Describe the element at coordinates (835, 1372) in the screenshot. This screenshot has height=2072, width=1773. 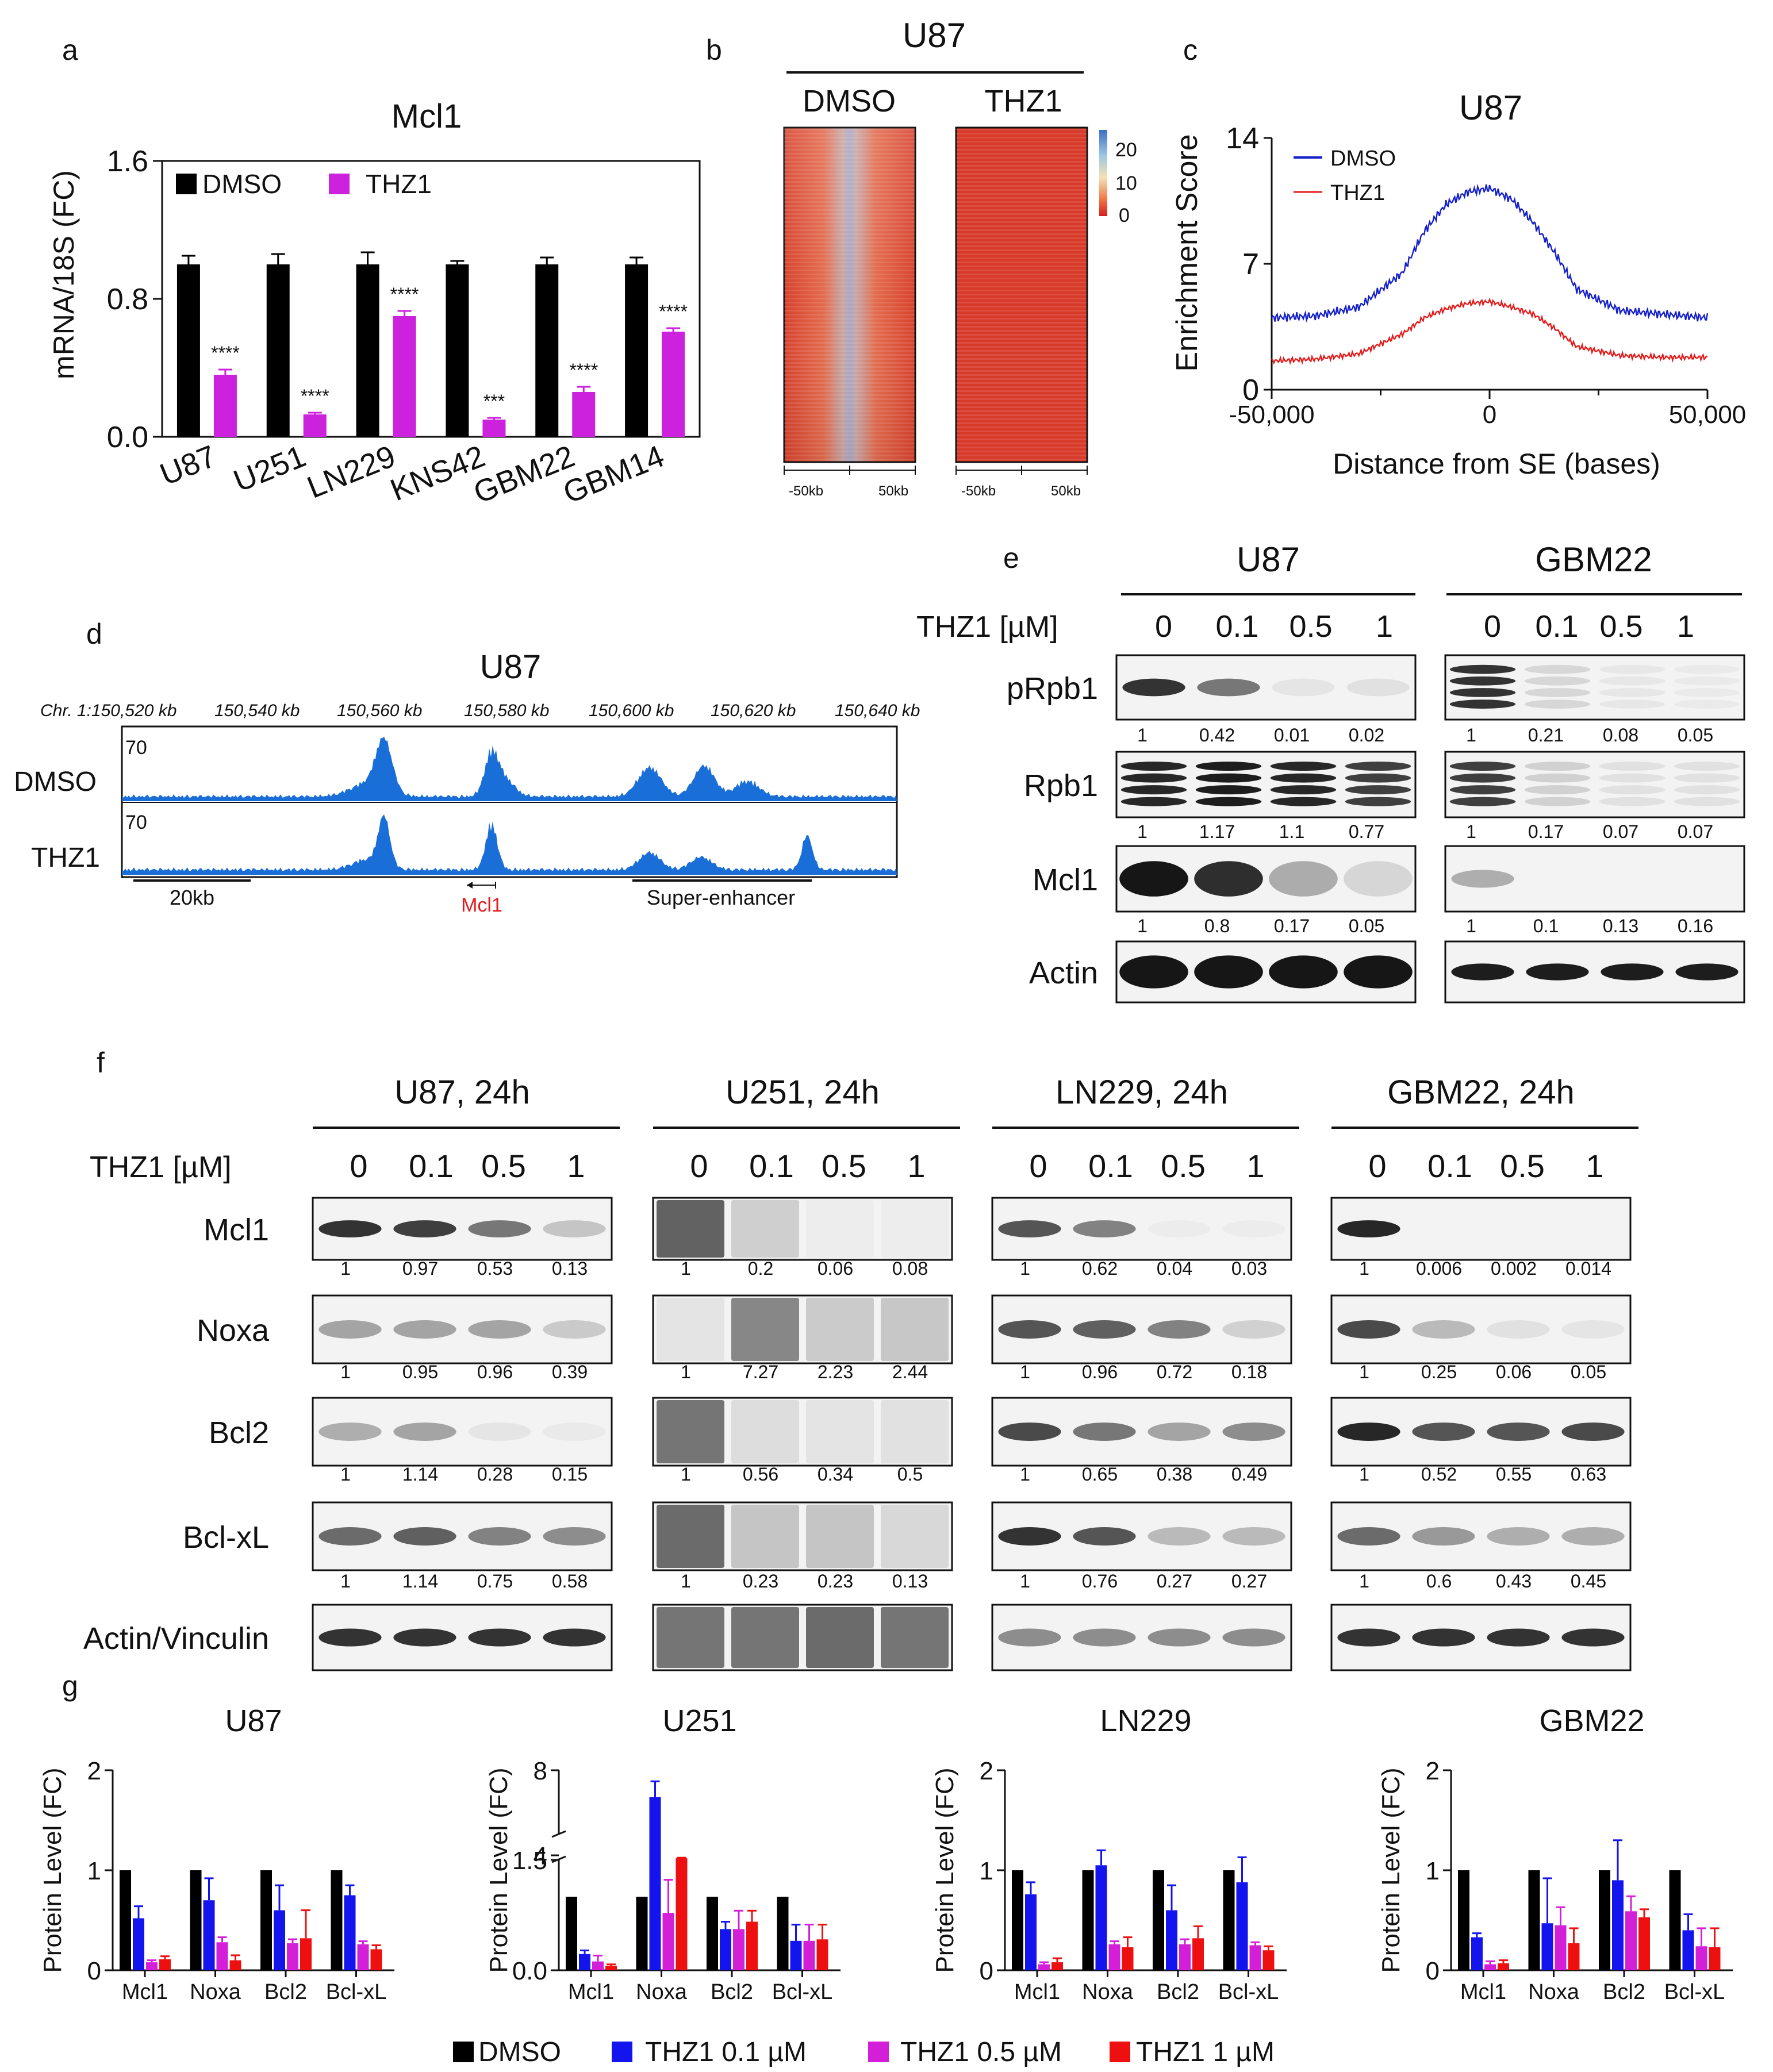
I see `band-quant: 2.23` at that location.